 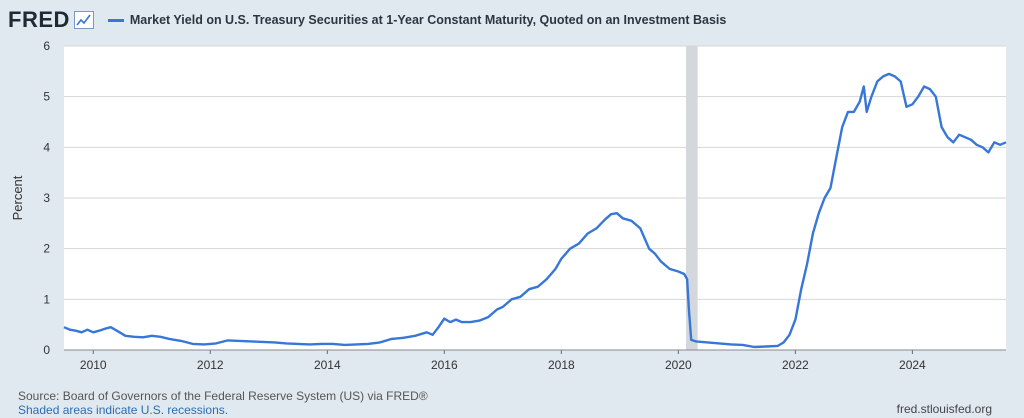 I want to click on legend-swatch, so click(x=115, y=20).